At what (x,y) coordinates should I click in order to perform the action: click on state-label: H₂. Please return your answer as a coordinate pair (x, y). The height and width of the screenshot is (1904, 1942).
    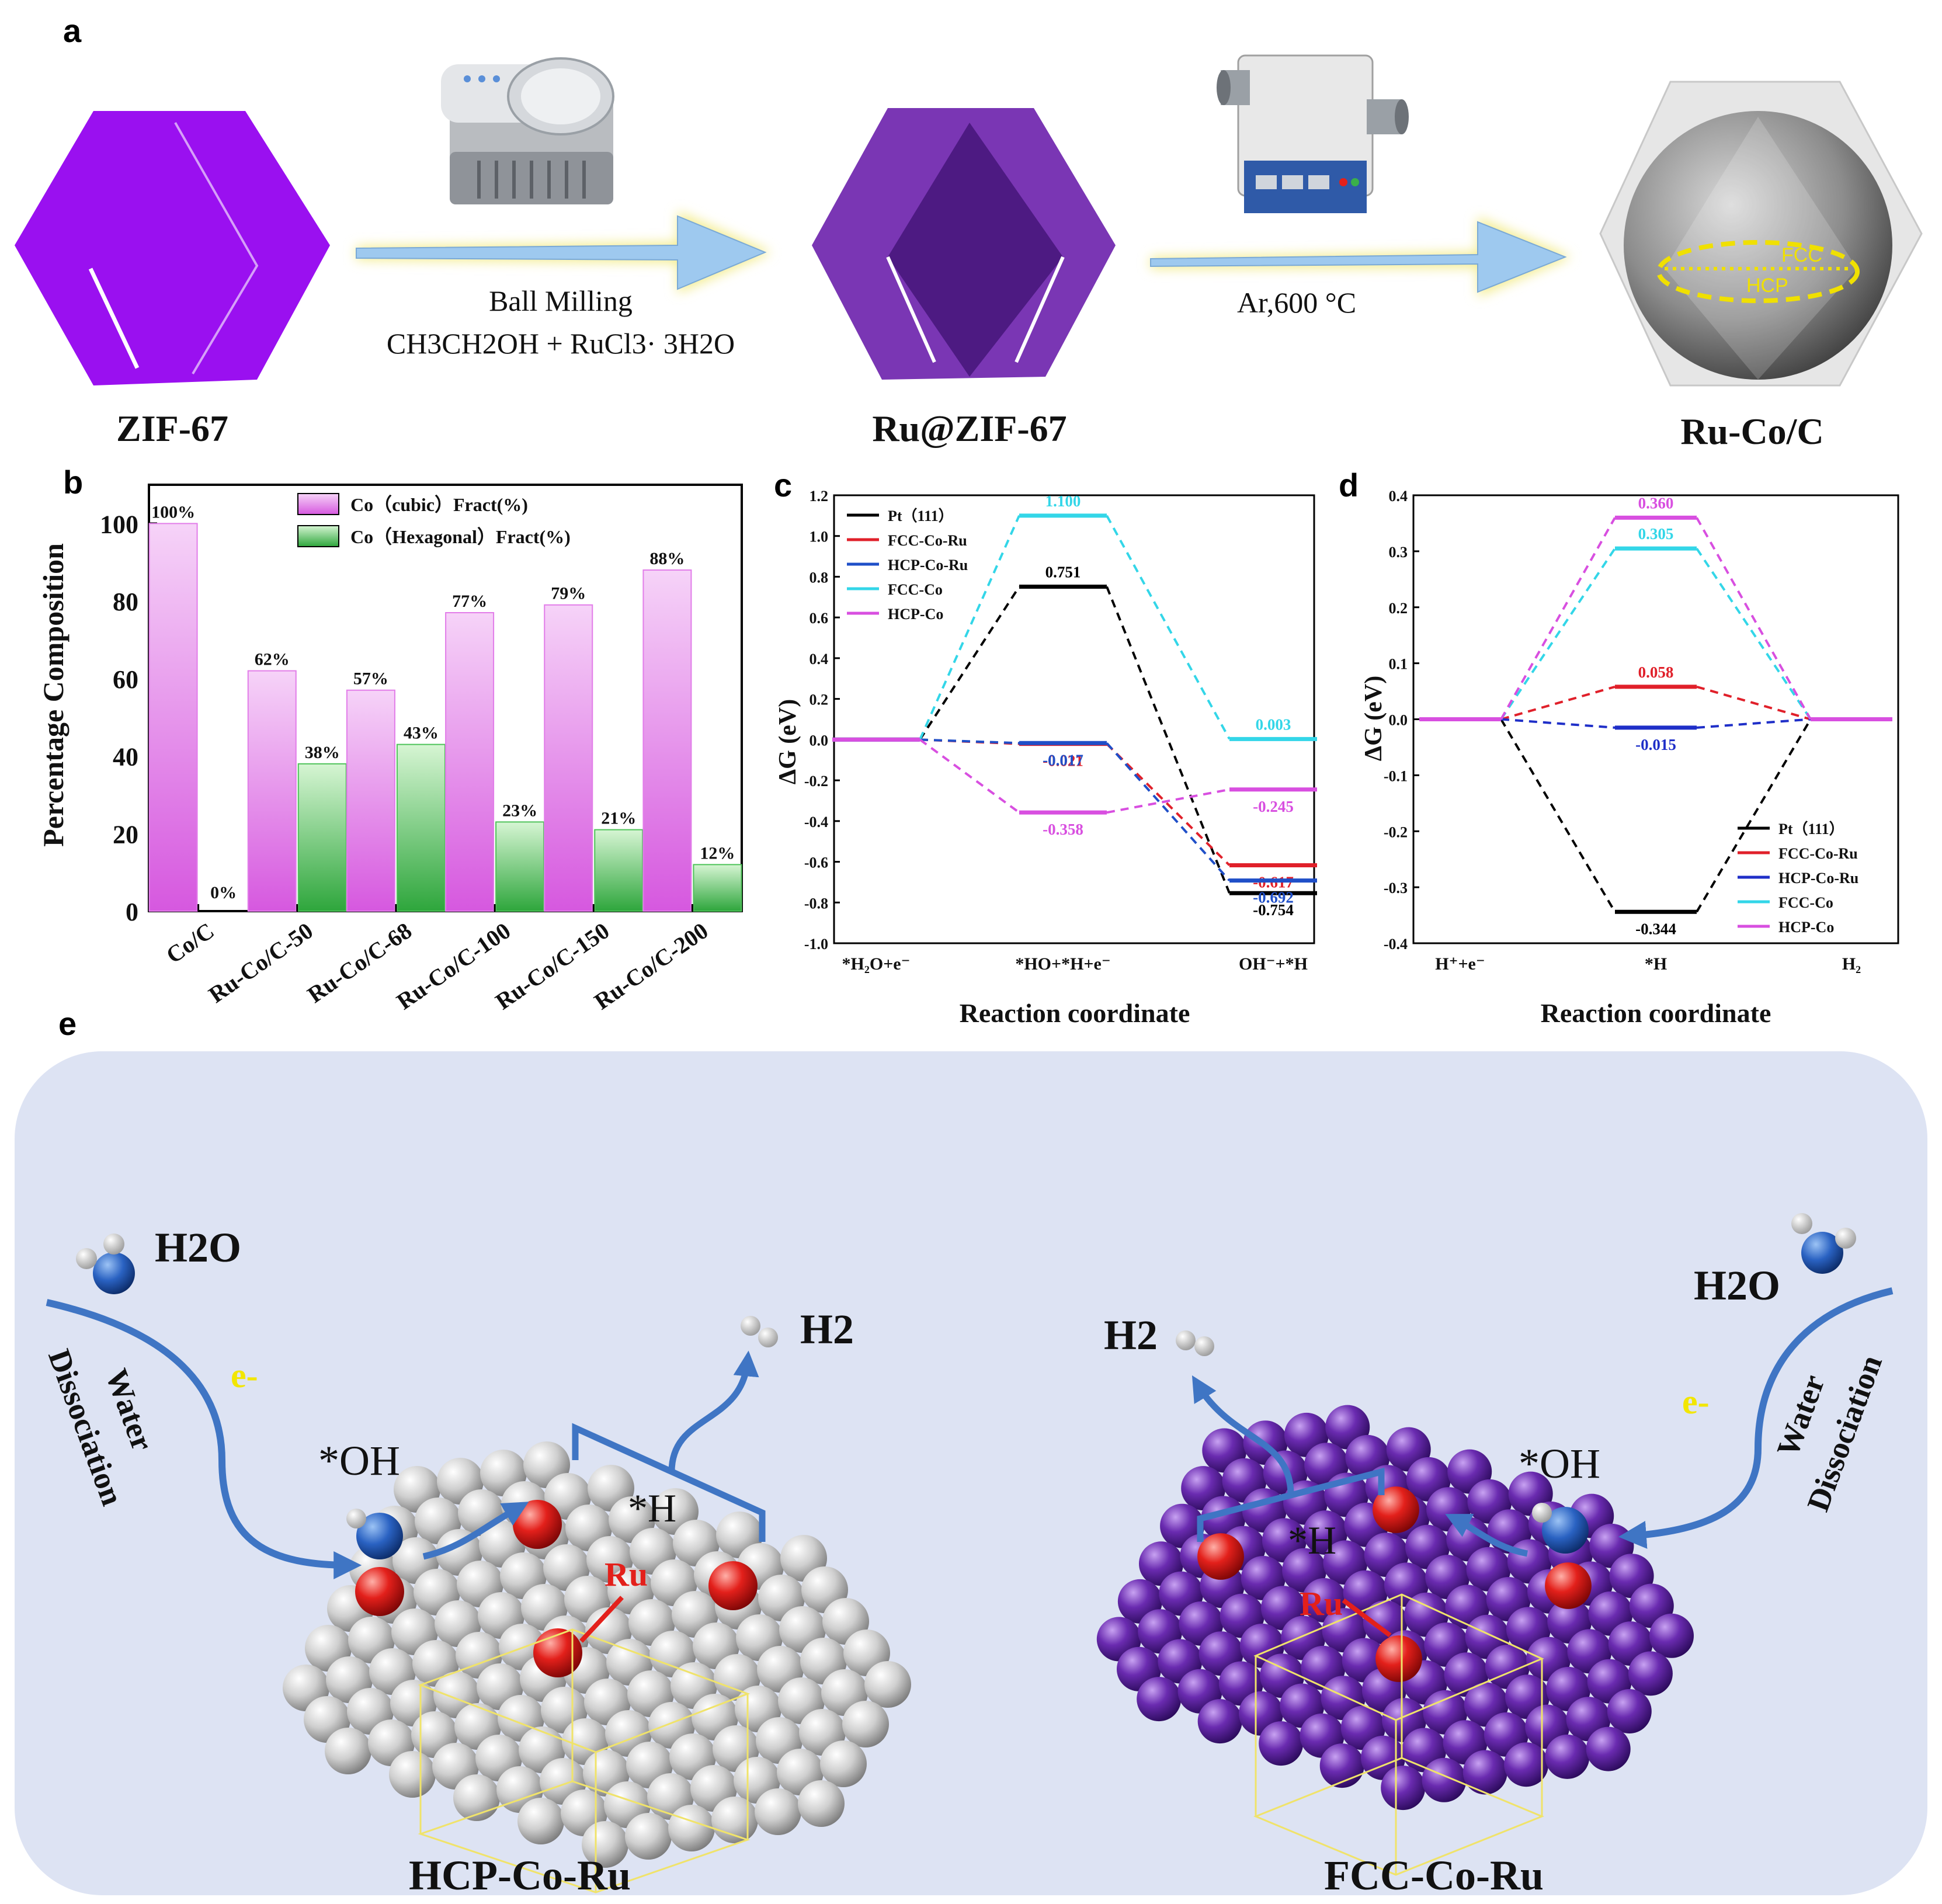
    Looking at the image, I should click on (1851, 964).